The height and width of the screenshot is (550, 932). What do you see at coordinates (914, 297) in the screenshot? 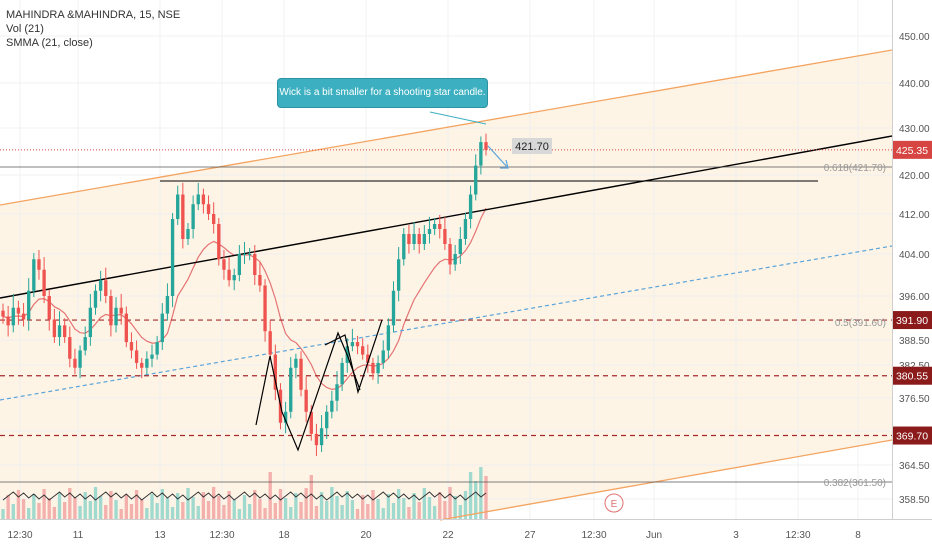
I see `y-tick-label: 396.00` at bounding box center [914, 297].